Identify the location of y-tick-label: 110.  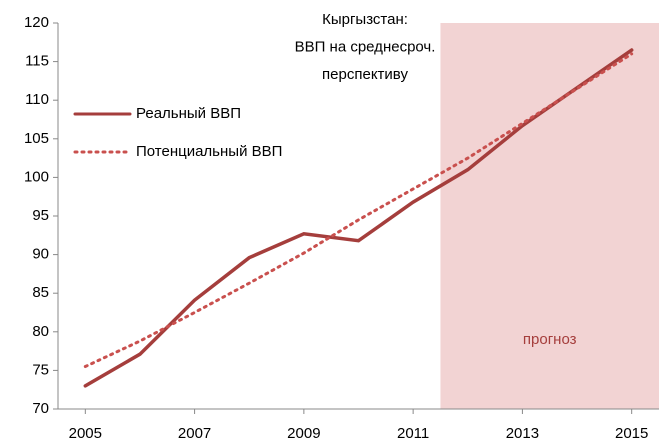
(37, 99).